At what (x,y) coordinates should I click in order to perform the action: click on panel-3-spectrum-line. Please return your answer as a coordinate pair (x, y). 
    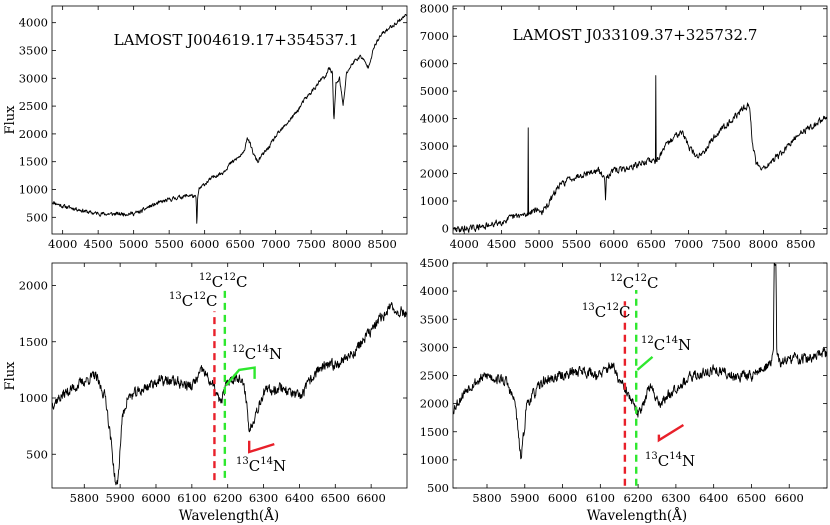
    Looking at the image, I should click on (229, 394).